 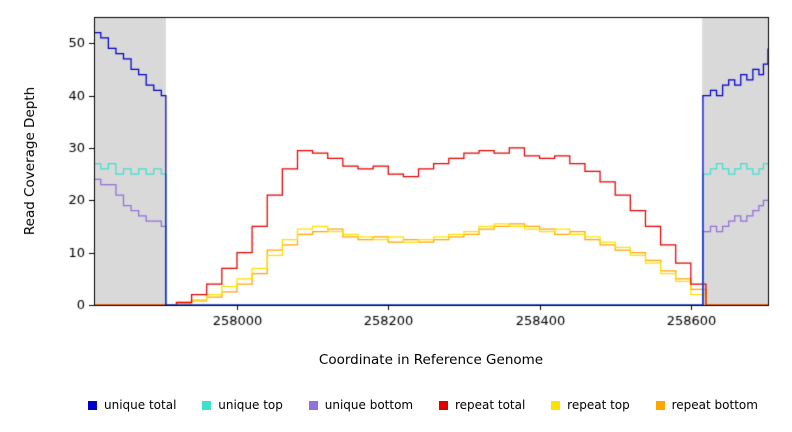 I want to click on legend-item: unique total, so click(x=132, y=405).